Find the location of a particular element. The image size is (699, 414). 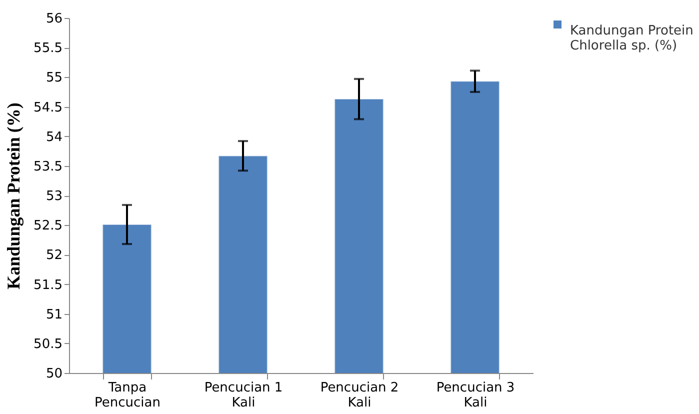

y-tick-label: 50.5 is located at coordinates (48, 344).